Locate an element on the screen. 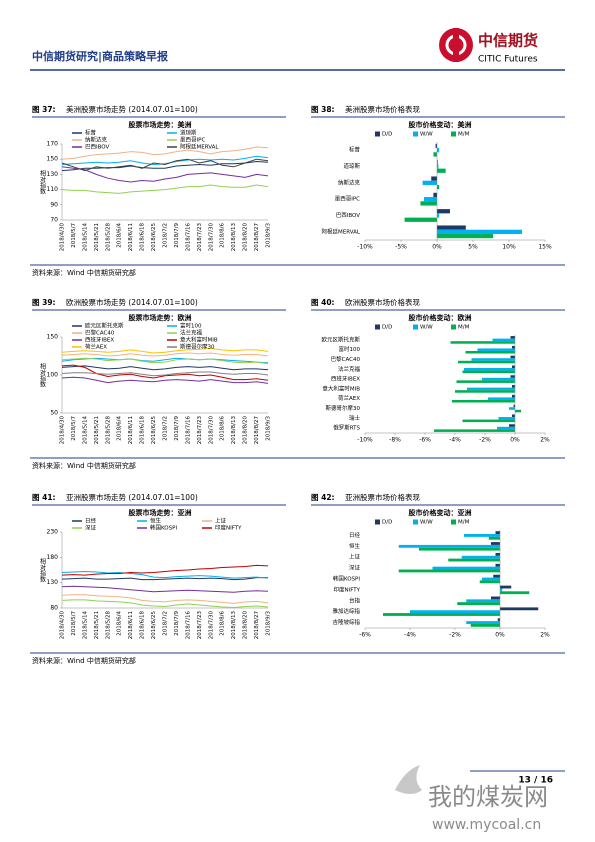  legend-label: 欧元区斯托克斯 is located at coordinates (104, 326).